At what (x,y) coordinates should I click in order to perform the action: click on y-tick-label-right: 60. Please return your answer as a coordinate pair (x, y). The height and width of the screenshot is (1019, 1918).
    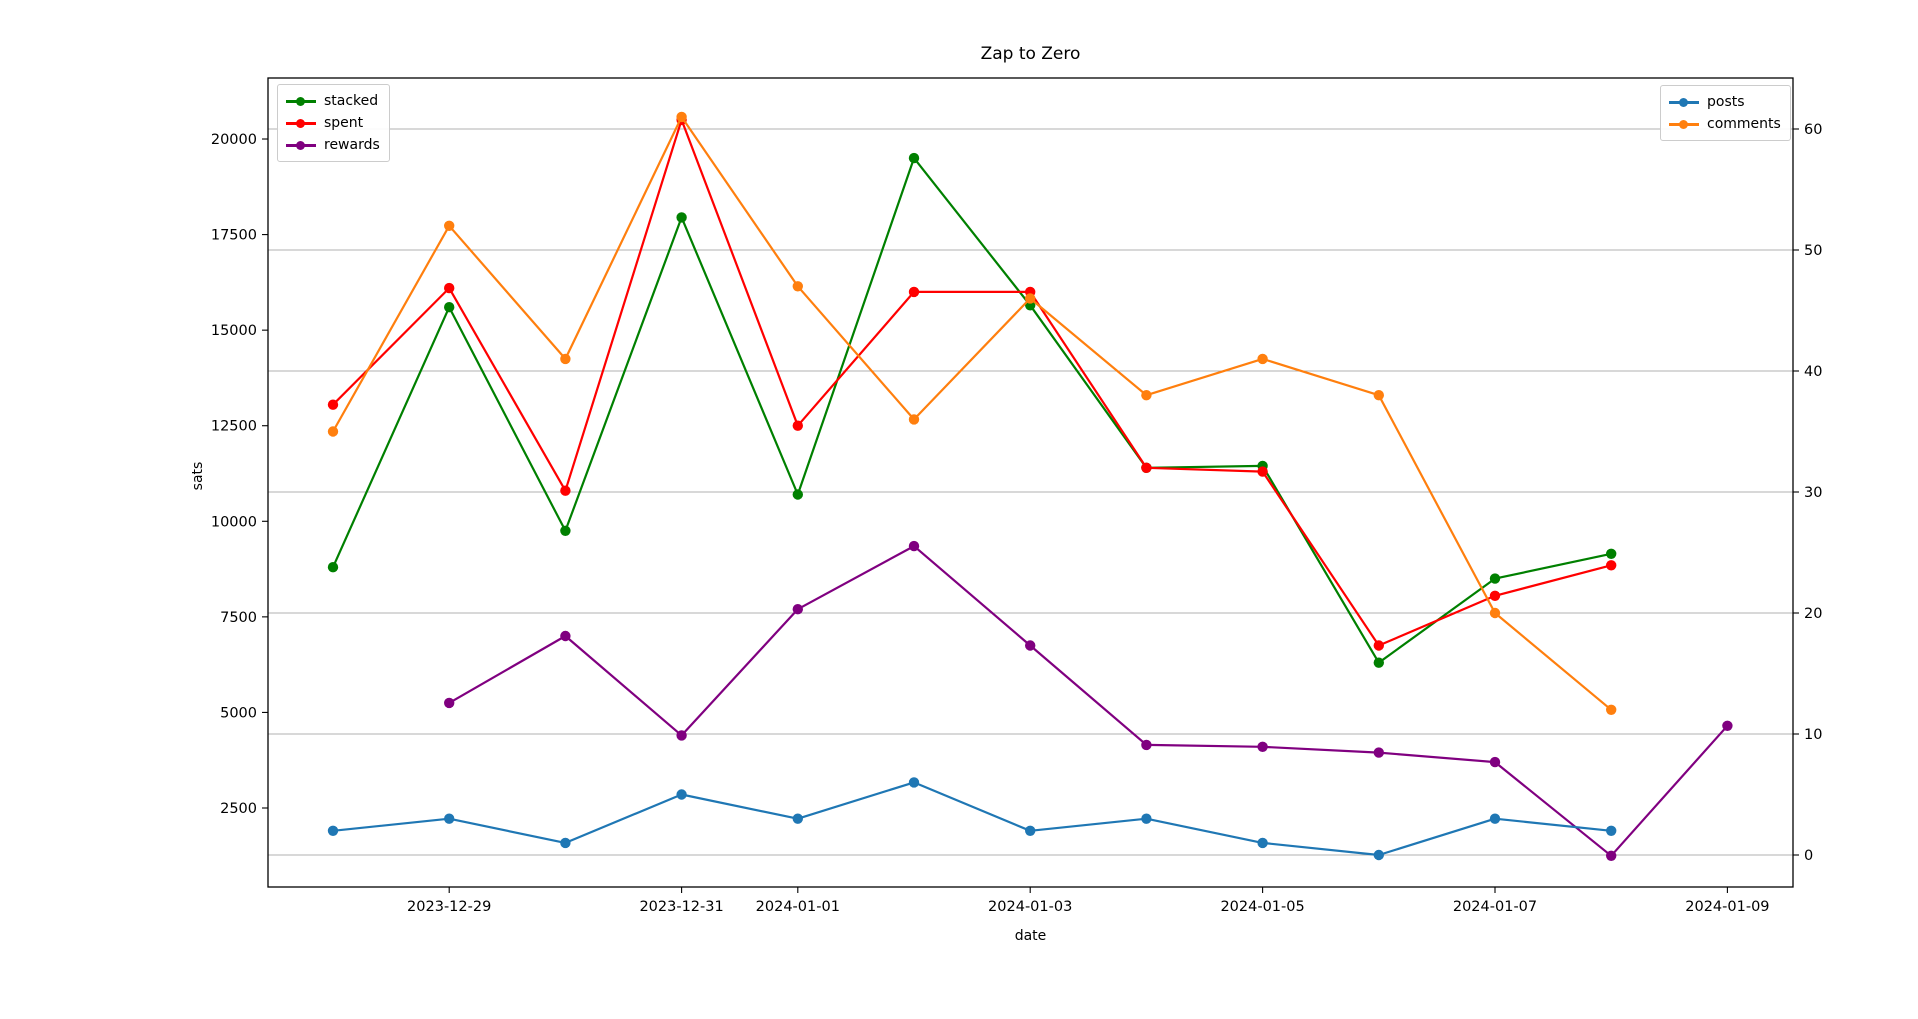
    Looking at the image, I should click on (1813, 130).